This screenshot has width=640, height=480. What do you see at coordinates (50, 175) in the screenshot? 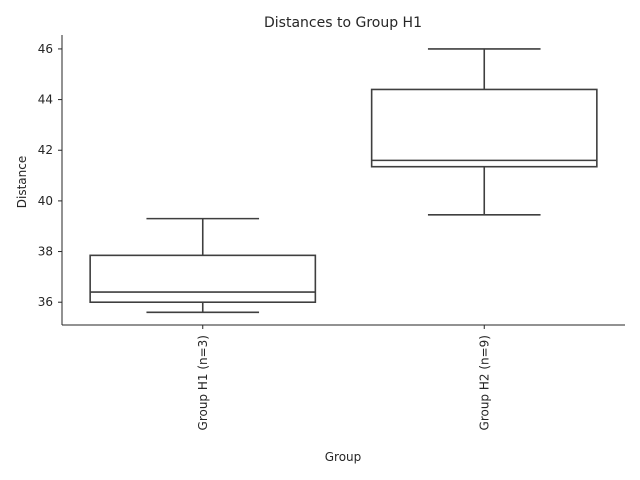
I see `y-ticks: 36 38 40 42 44 46` at bounding box center [50, 175].